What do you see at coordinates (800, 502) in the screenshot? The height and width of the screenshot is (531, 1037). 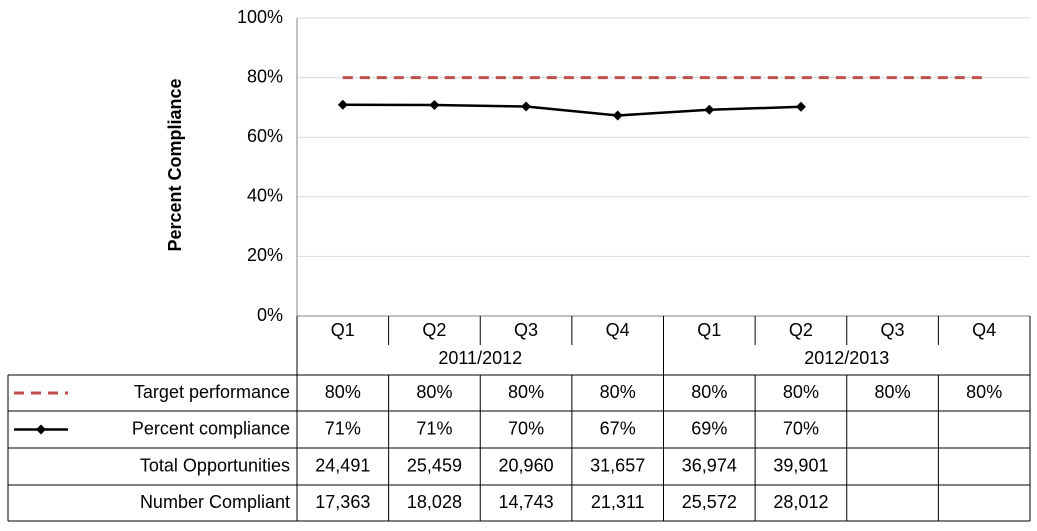 I see `table-cell: 28,012` at bounding box center [800, 502].